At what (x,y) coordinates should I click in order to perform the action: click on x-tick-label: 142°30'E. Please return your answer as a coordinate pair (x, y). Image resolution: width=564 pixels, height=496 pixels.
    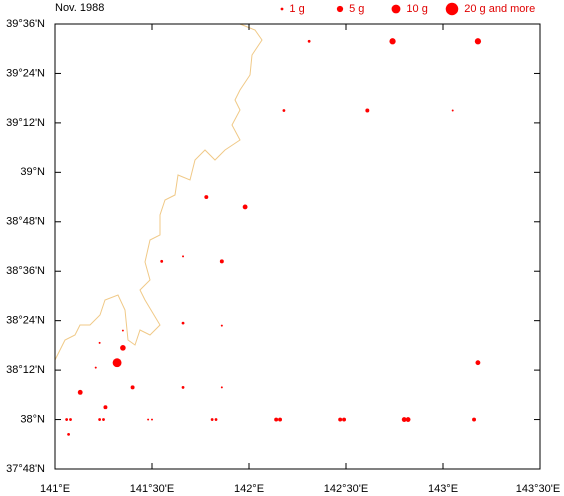
    Looking at the image, I should click on (346, 489).